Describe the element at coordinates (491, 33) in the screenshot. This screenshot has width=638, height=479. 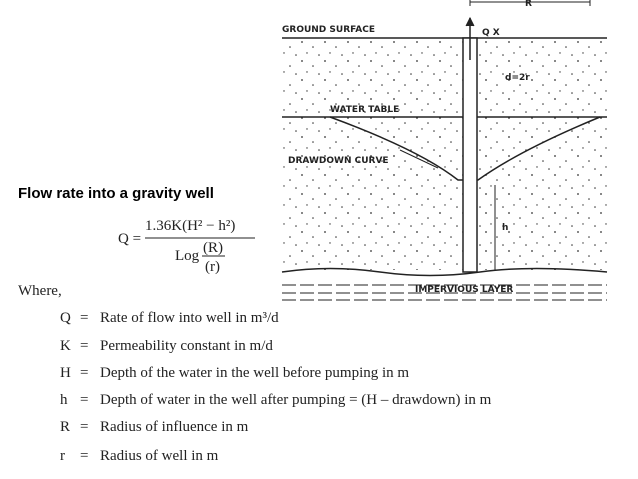
I see `label: Q X` at that location.